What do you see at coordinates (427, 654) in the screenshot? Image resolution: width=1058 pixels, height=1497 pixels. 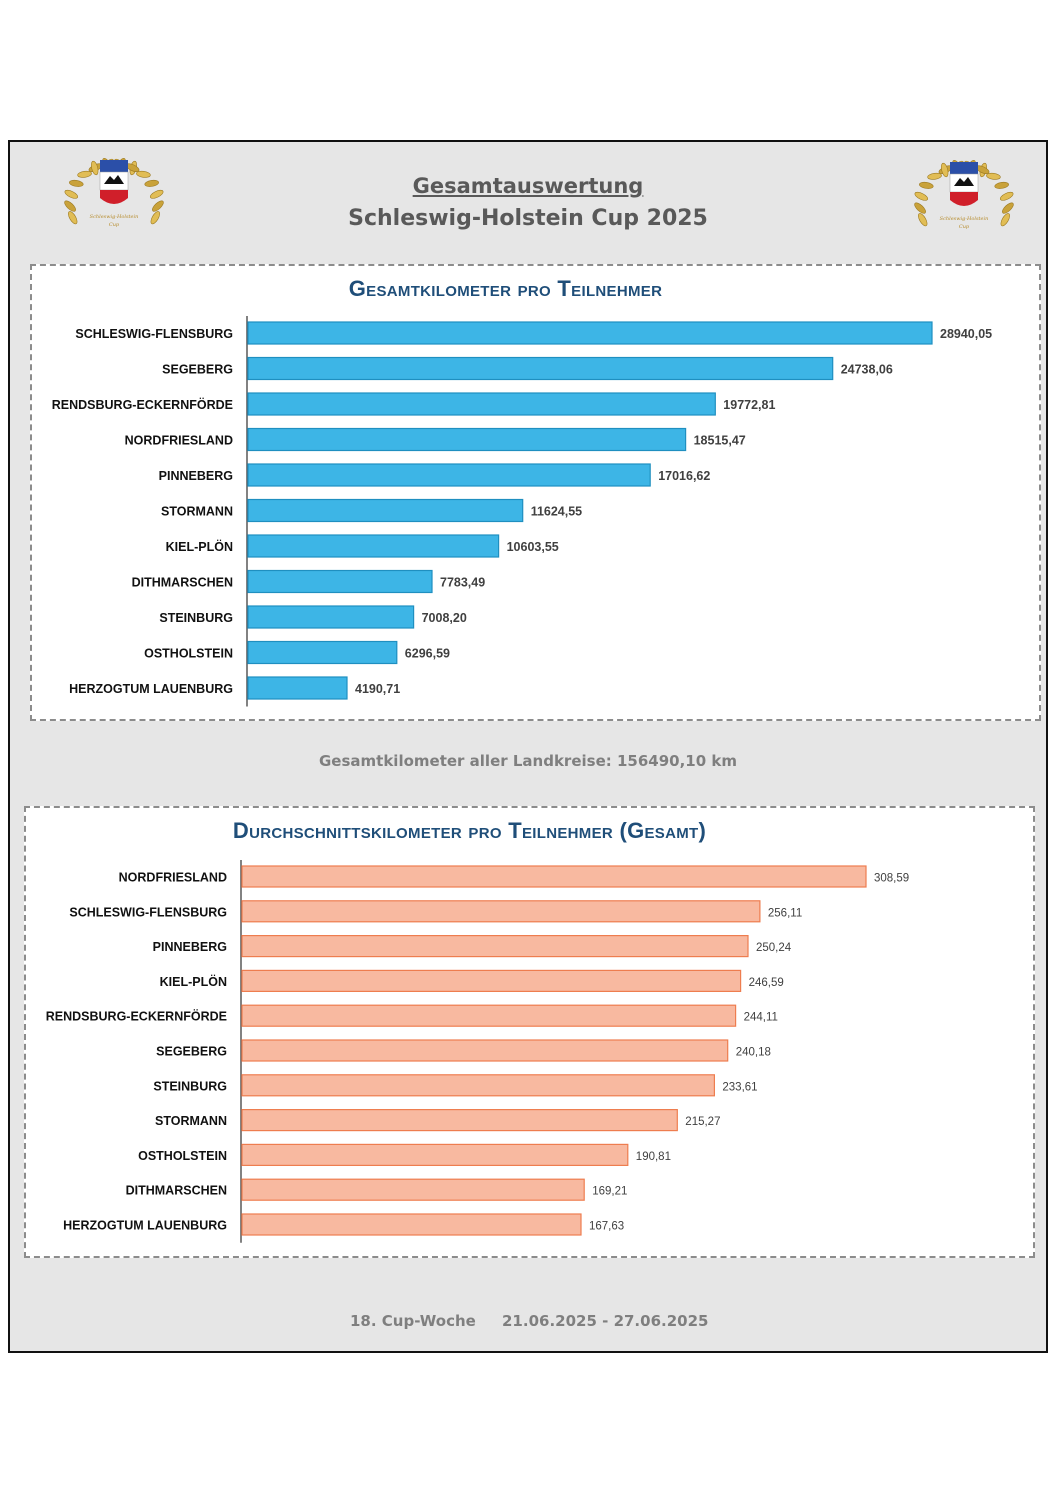 I see `data-label: 6296,59` at bounding box center [427, 654].